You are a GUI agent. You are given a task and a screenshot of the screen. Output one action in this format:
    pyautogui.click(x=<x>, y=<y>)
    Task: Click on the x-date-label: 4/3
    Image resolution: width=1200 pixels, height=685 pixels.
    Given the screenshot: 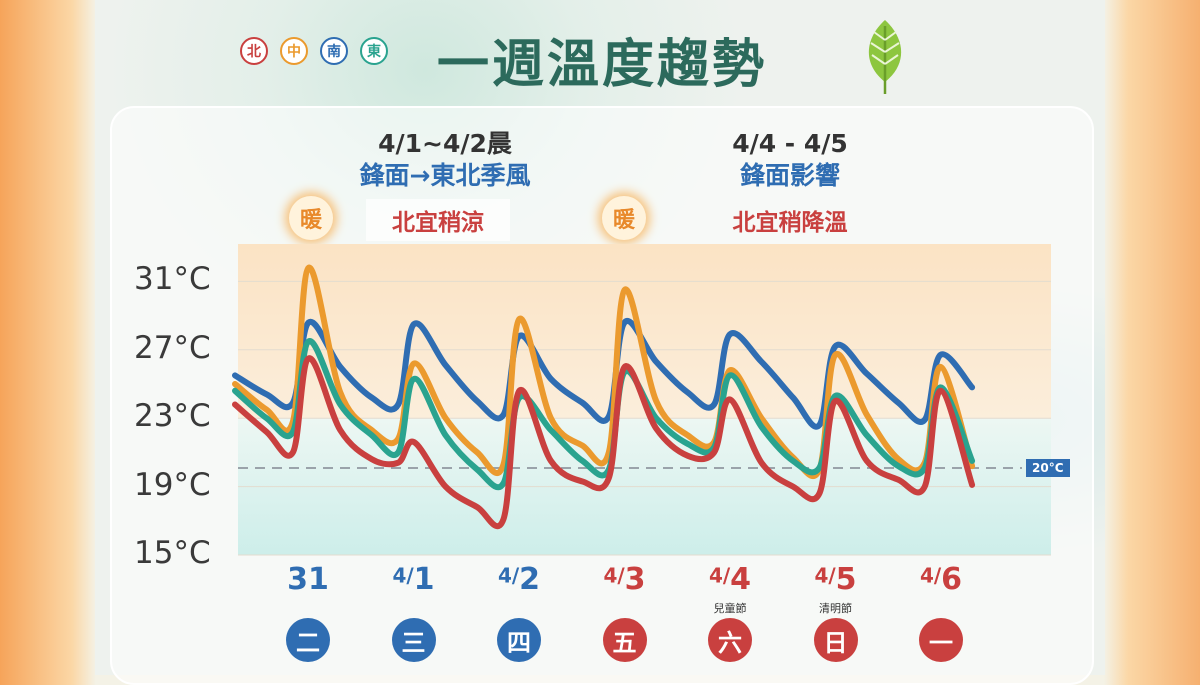 What is the action you would take?
    pyautogui.click(x=625, y=579)
    